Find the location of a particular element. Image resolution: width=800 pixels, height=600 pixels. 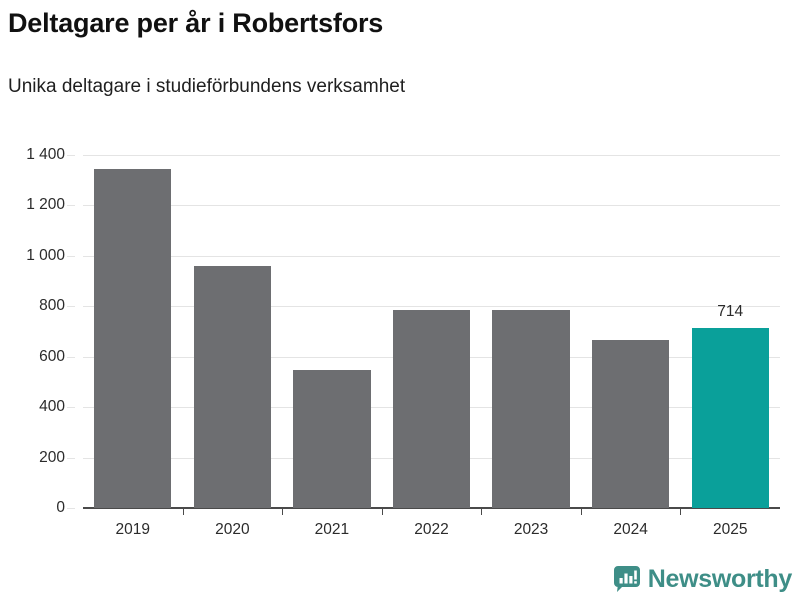

bar-chart-speech-bubble-icon is located at coordinates (626, 579).